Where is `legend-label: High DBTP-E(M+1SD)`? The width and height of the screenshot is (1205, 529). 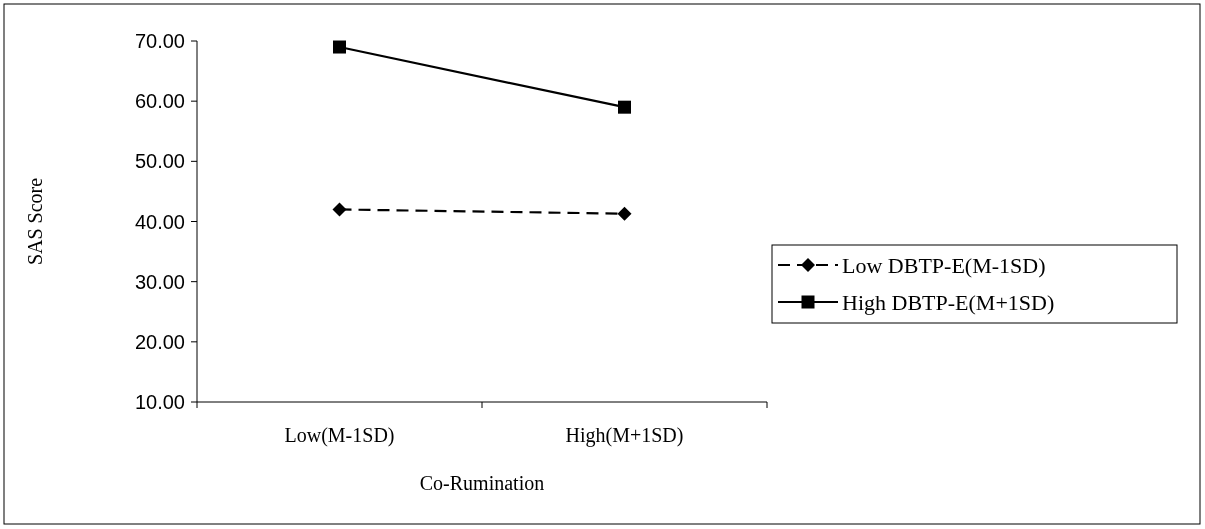 legend-label: High DBTP-E(M+1SD) is located at coordinates (948, 302).